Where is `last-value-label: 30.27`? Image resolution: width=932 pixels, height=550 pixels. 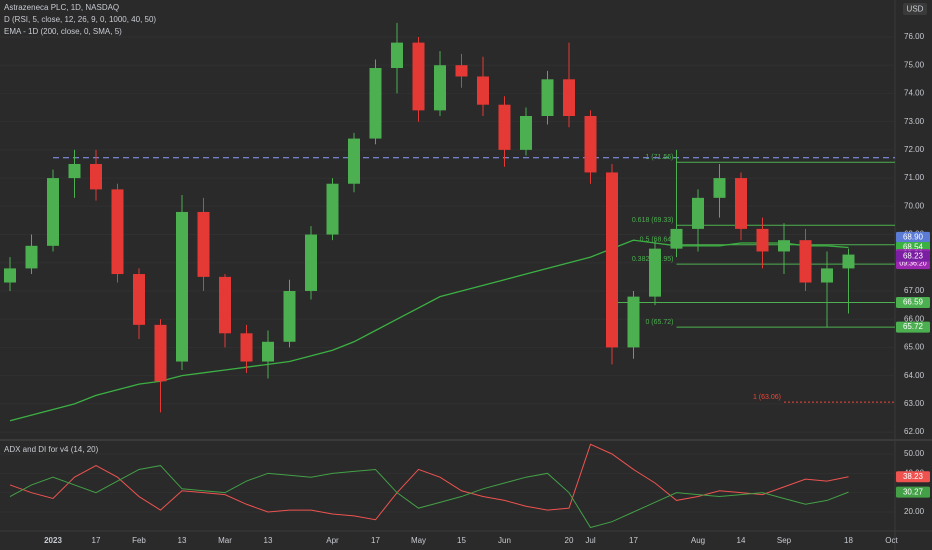
last-value-label: 30.27 is located at coordinates (913, 491).